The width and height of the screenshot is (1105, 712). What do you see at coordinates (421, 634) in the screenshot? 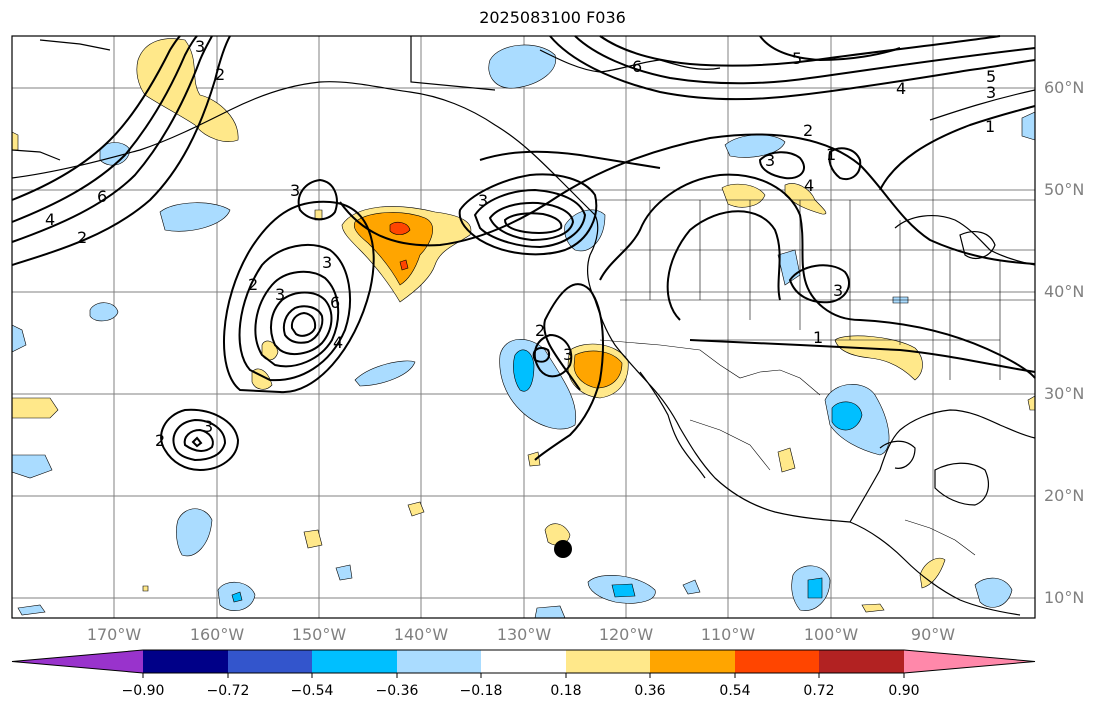
I see `lon-label-140w: 140°W` at bounding box center [421, 634].